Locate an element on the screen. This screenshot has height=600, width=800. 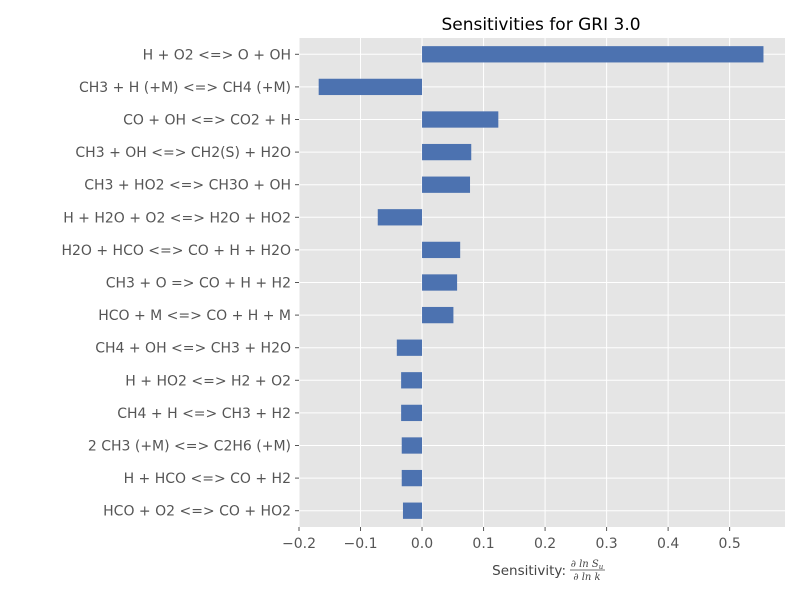
x-tick-label: 0.4 is located at coordinates (668, 544).